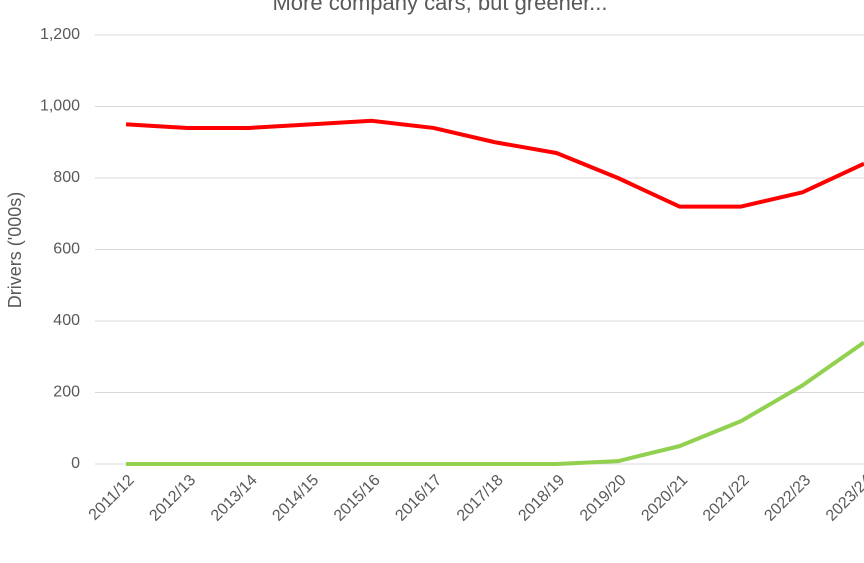 Image resolution: width=864 pixels, height=563 pixels. What do you see at coordinates (66, 320) in the screenshot?
I see `y-tick-label: 400` at bounding box center [66, 320].